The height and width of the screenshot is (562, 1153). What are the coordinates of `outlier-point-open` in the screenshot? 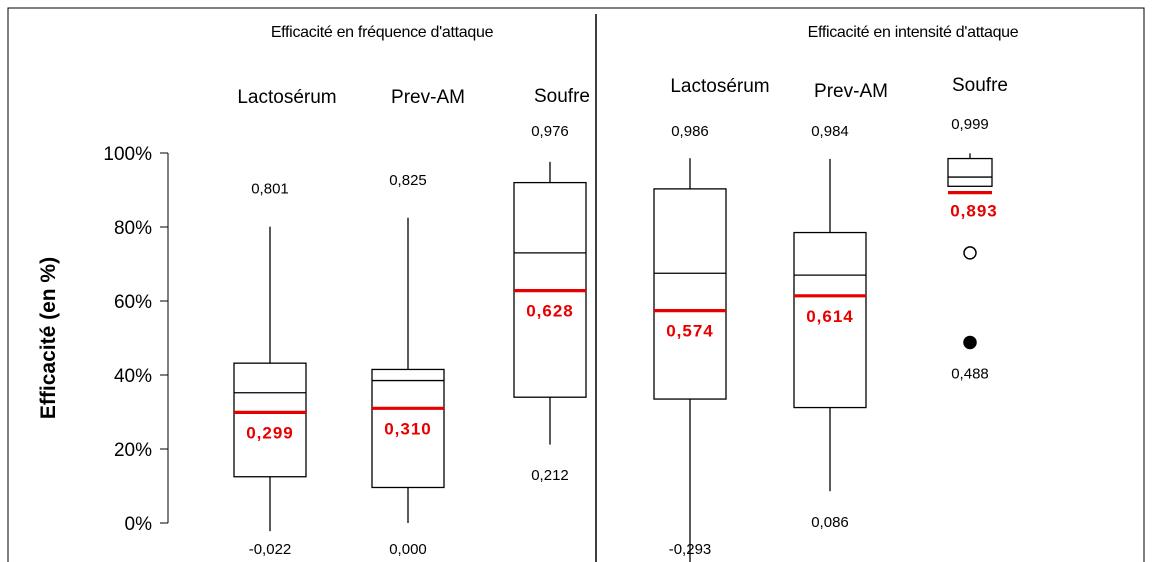 It's located at (970, 253).